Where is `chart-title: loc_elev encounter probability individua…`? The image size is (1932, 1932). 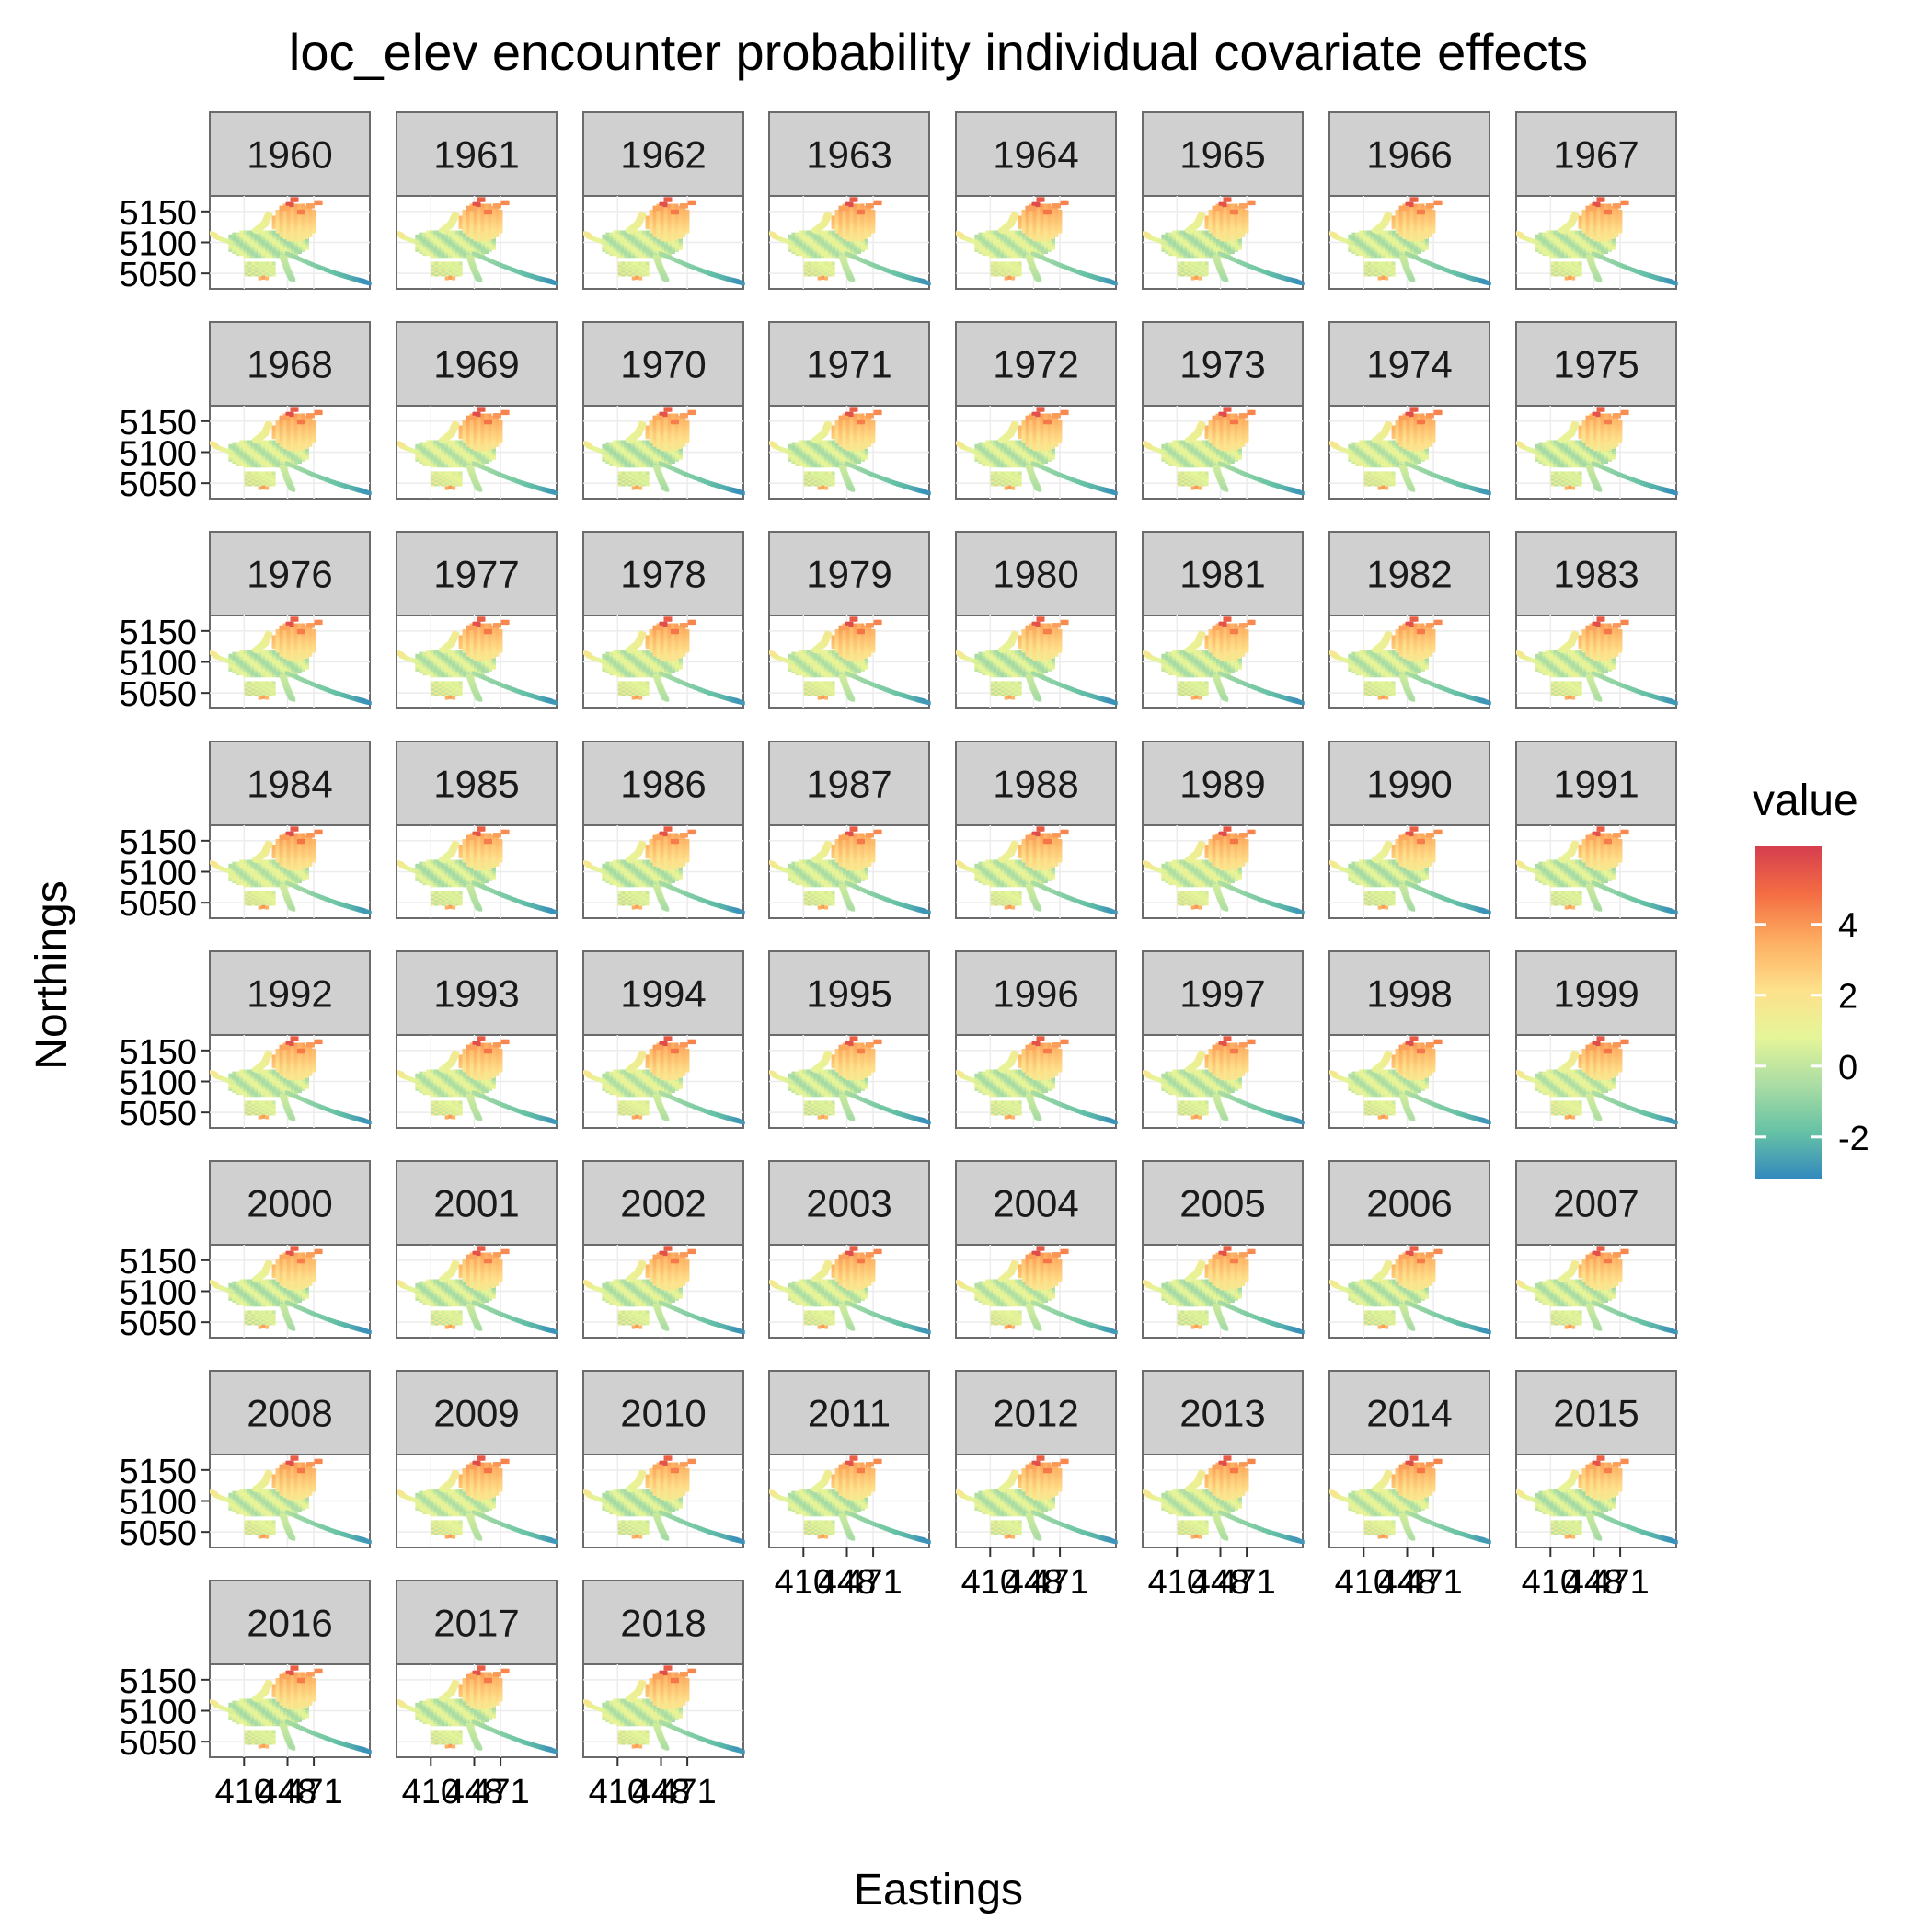 chart-title: loc_elev encounter probability individua… is located at coordinates (938, 52).